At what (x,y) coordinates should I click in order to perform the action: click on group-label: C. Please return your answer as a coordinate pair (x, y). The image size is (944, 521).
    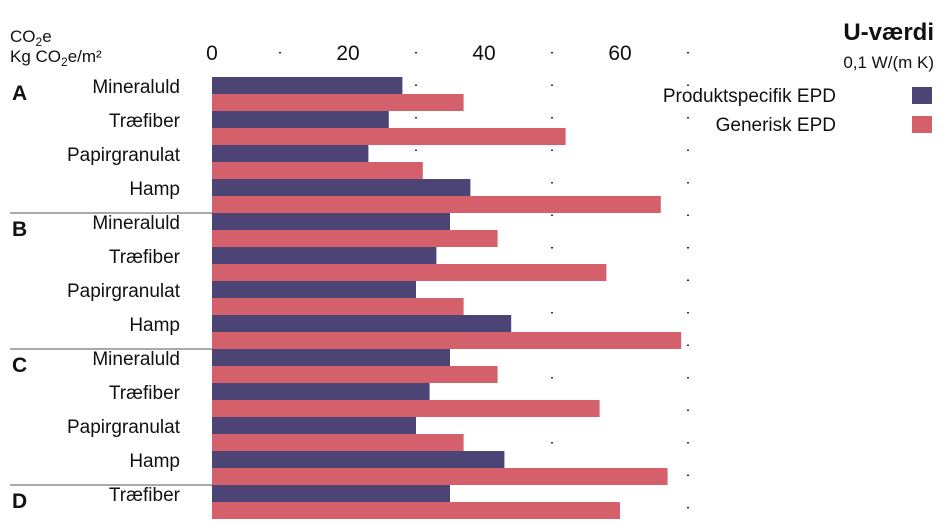
    Looking at the image, I should click on (19, 365).